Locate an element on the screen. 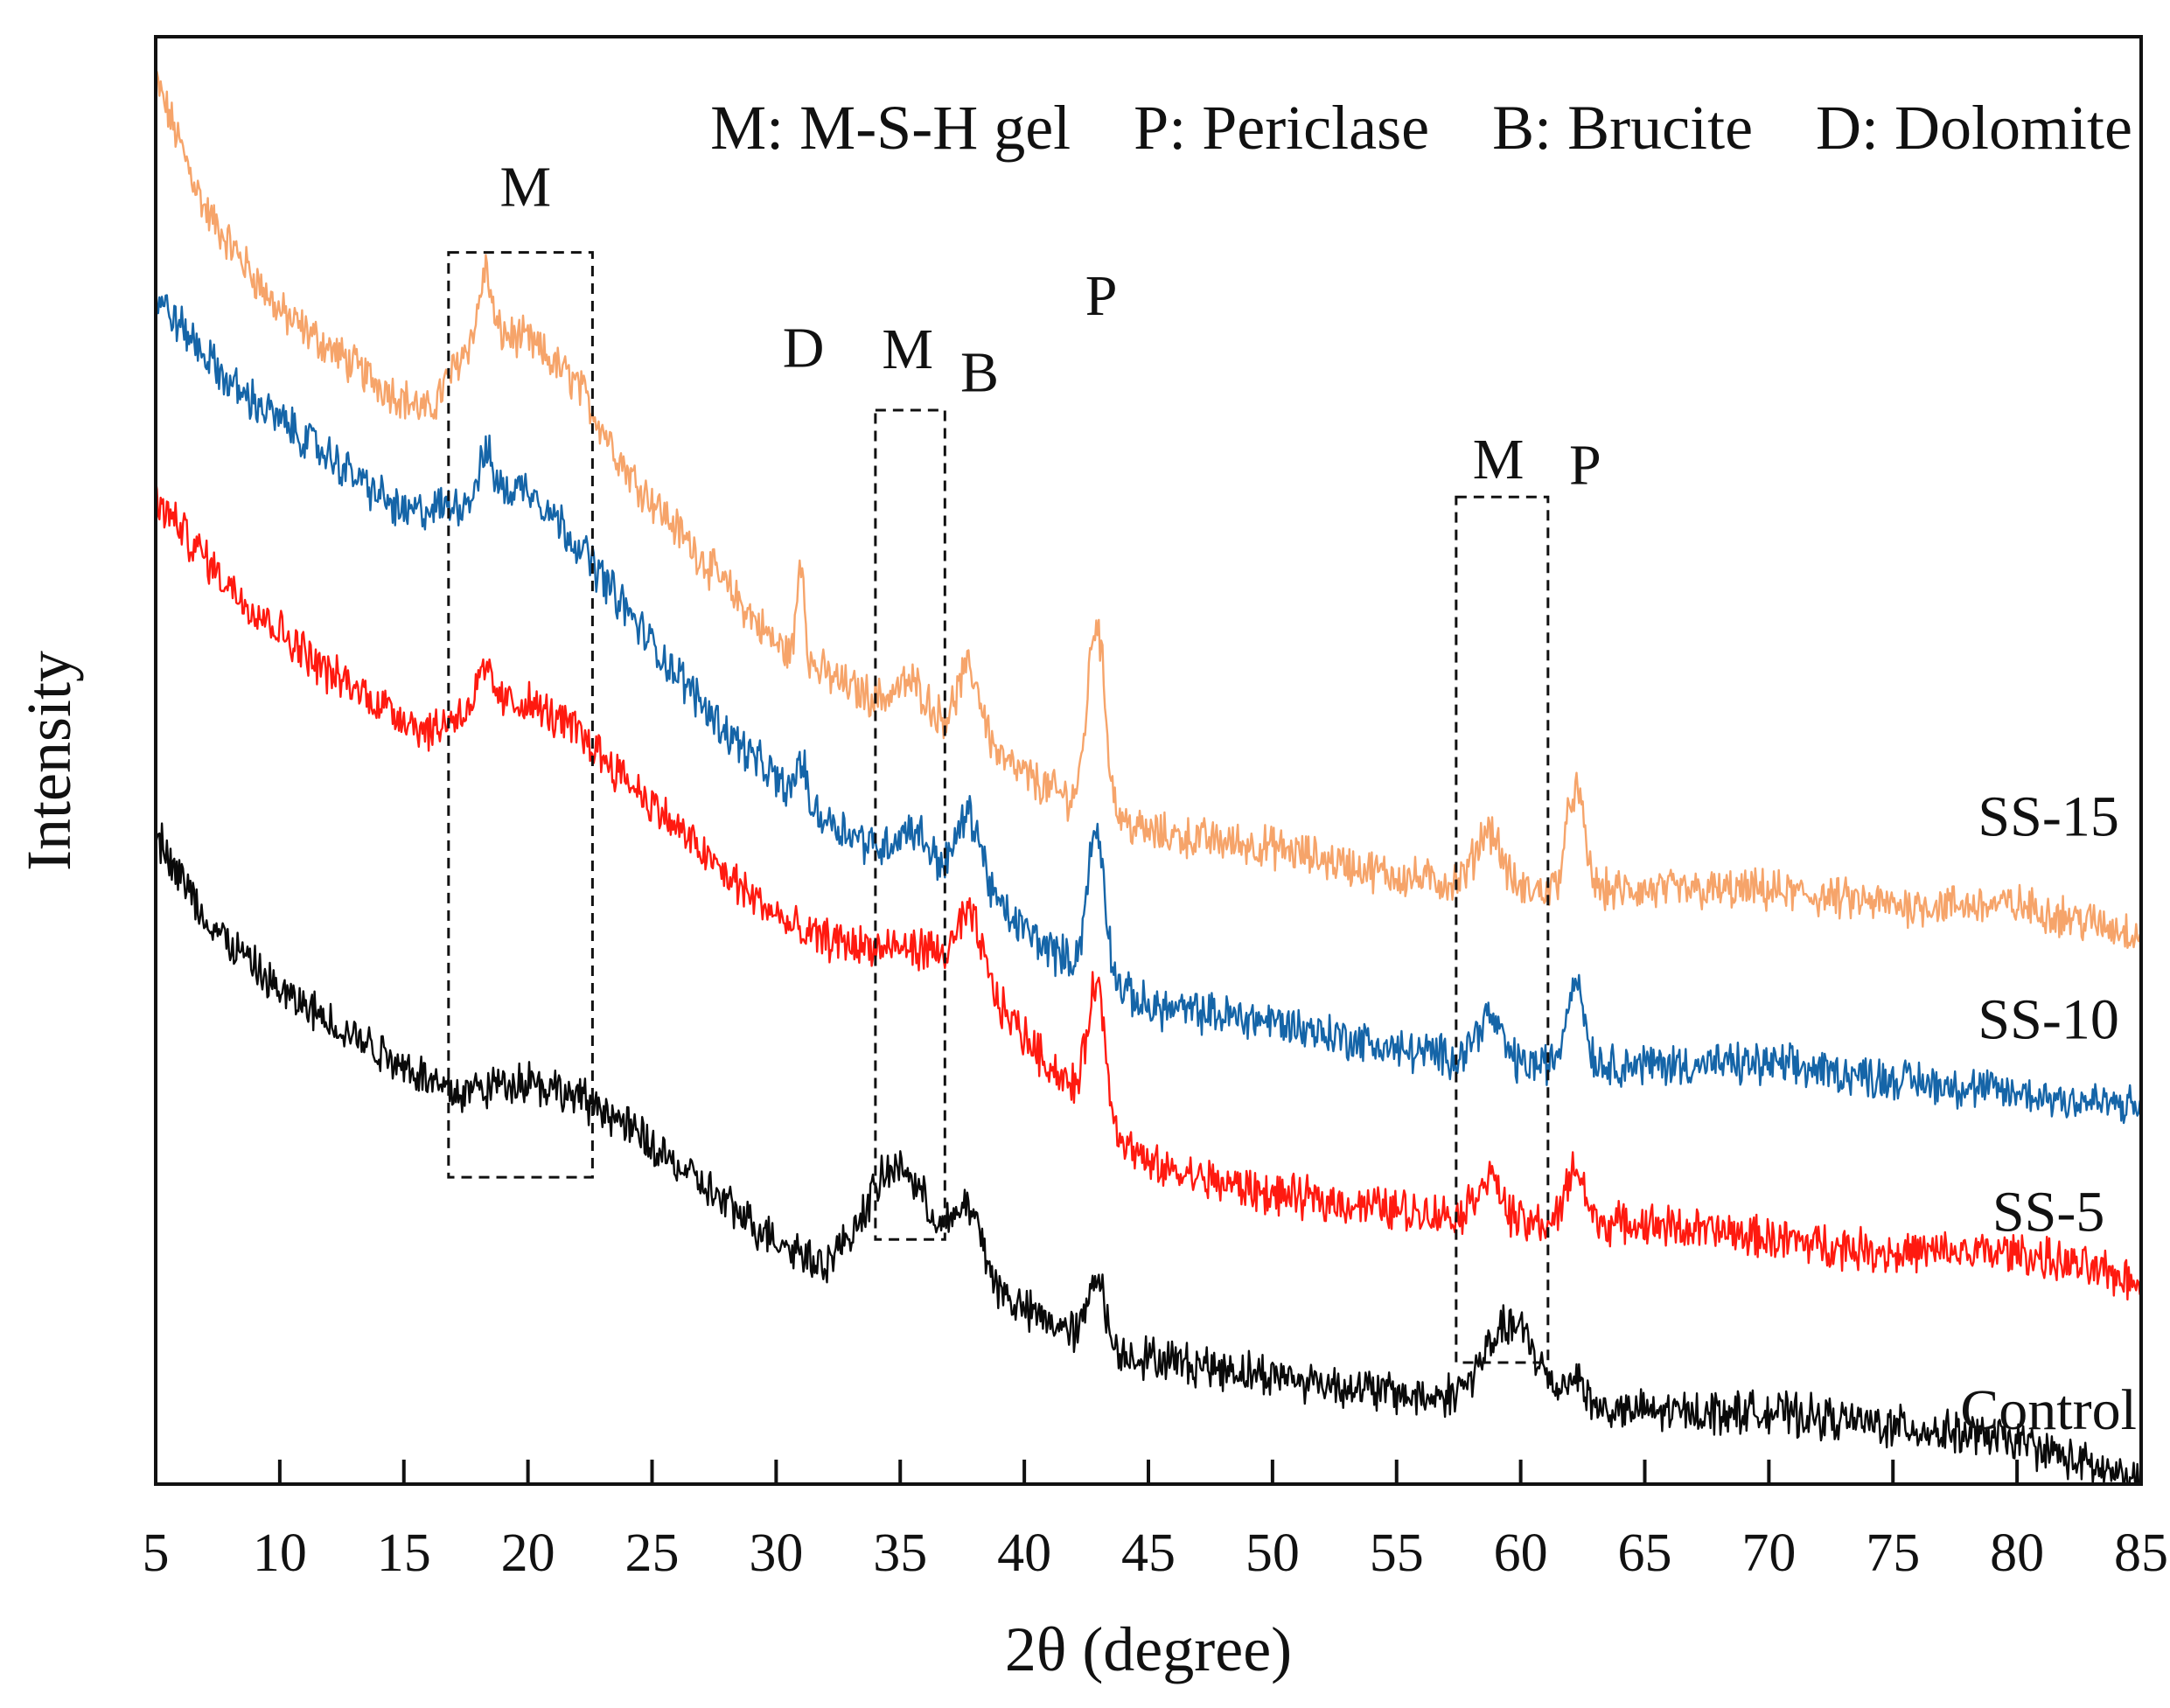  x-tick-label: 35 is located at coordinates (900, 1553).